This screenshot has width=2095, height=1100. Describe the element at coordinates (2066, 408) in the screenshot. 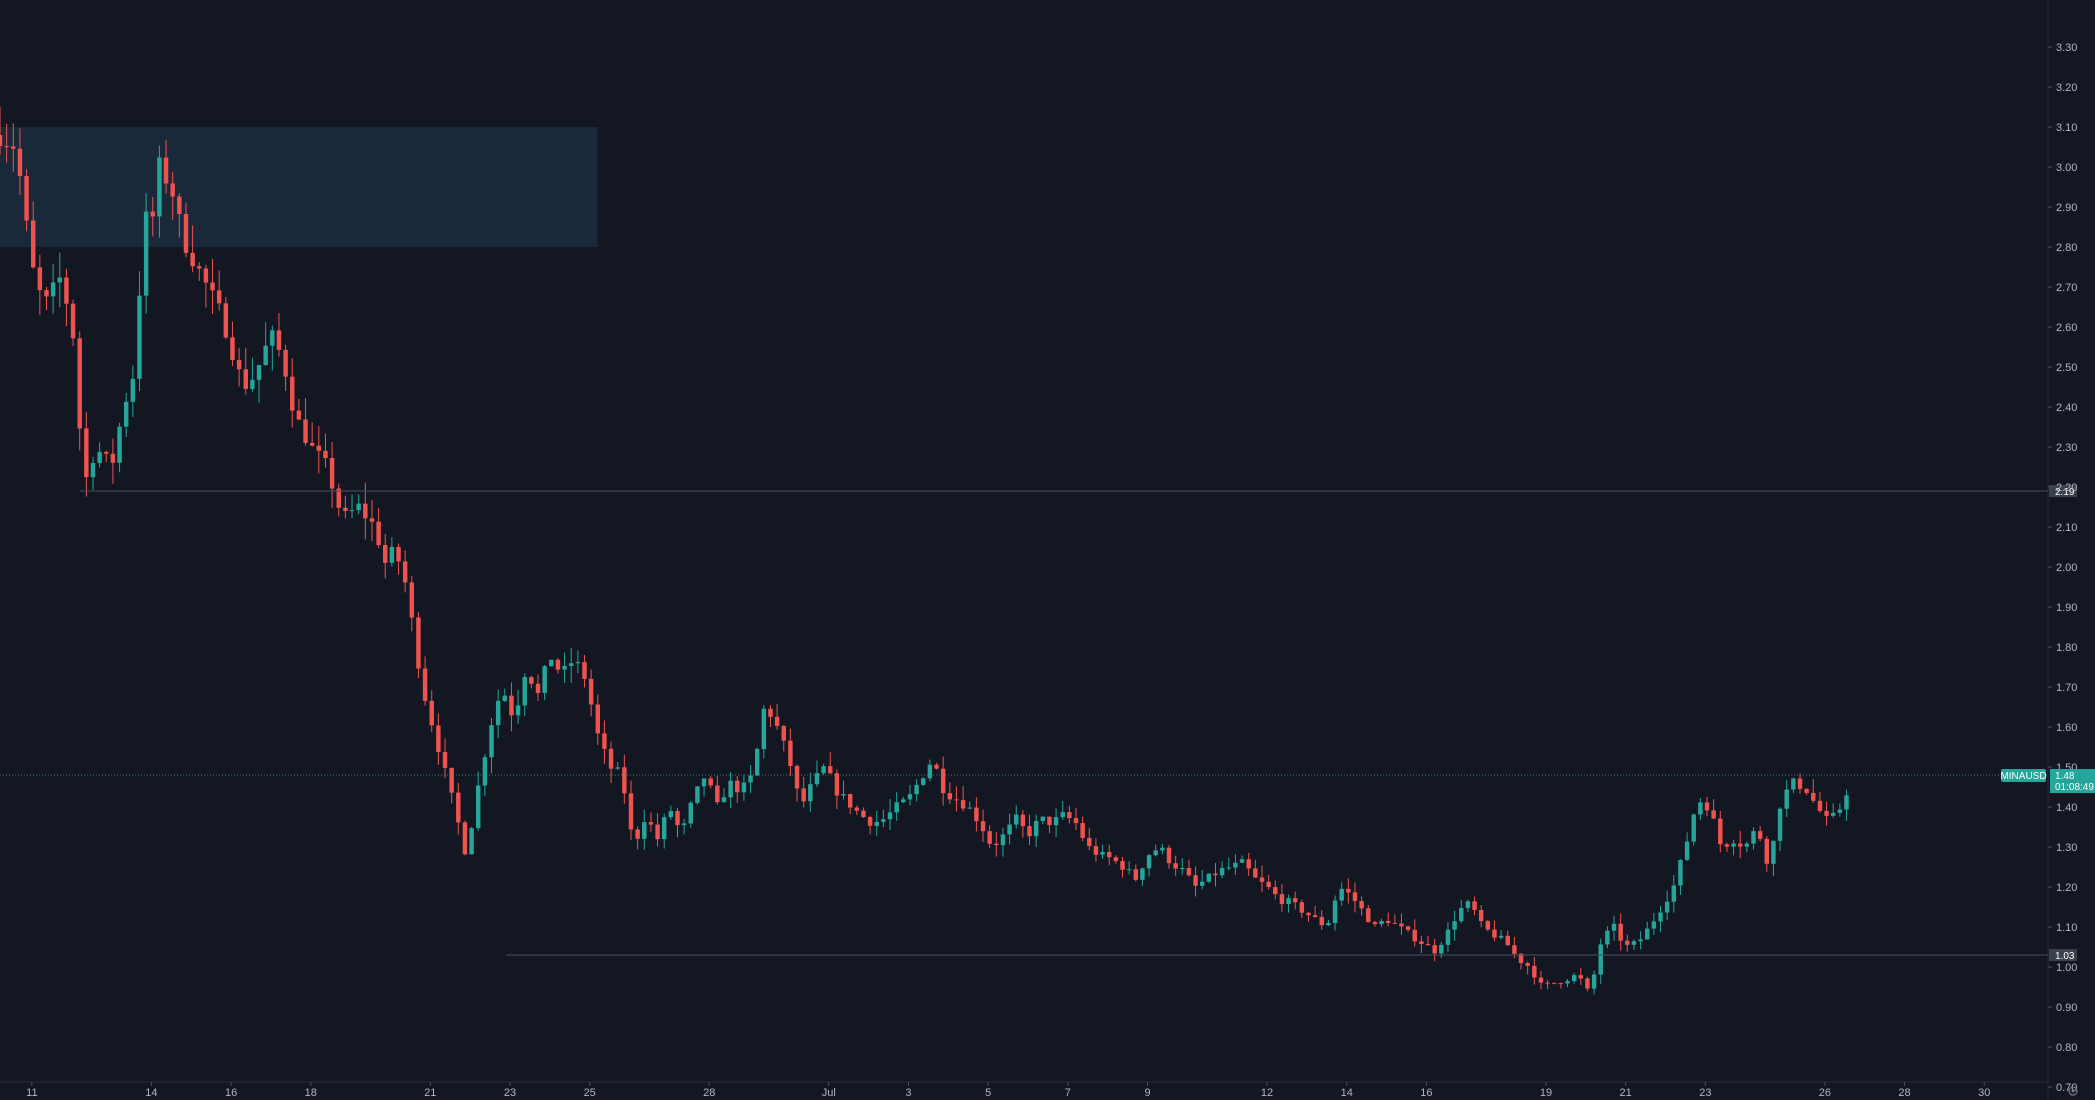

I see `price-tick-label: 2.40` at that location.